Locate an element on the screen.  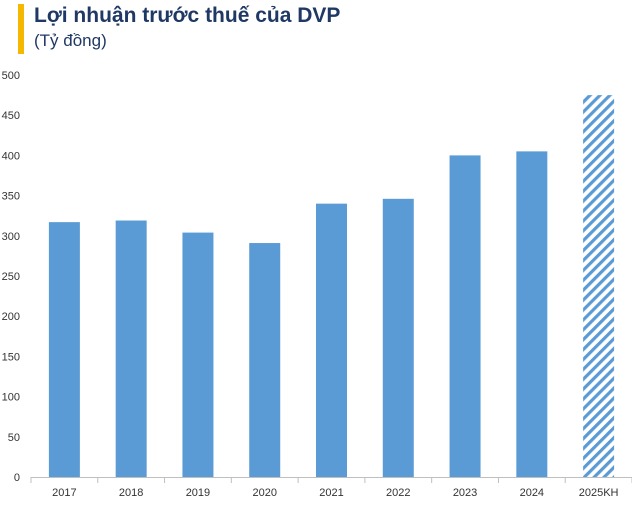
y-tick-label: 300 is located at coordinates (11, 237).